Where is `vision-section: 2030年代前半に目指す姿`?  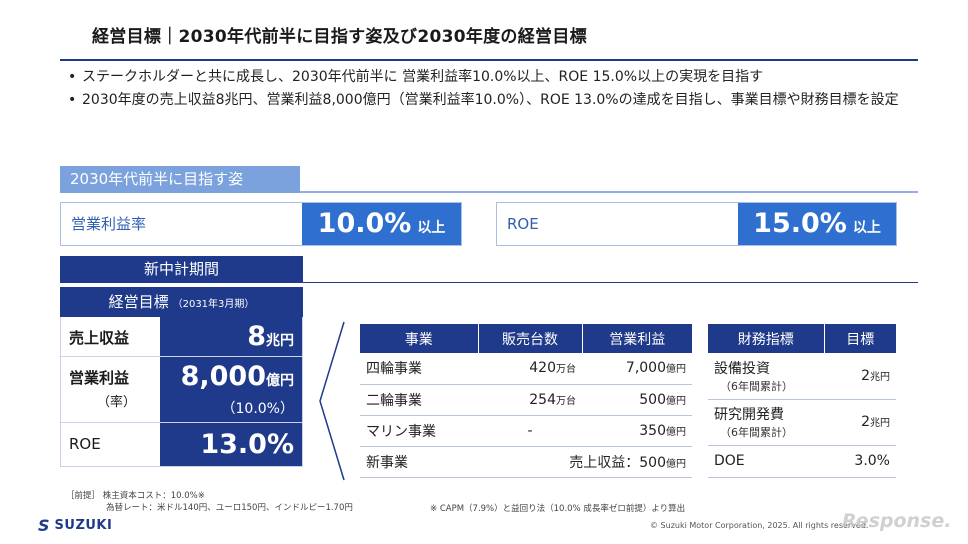
vision-section: 2030年代前半に目指す姿 is located at coordinates (489, 179).